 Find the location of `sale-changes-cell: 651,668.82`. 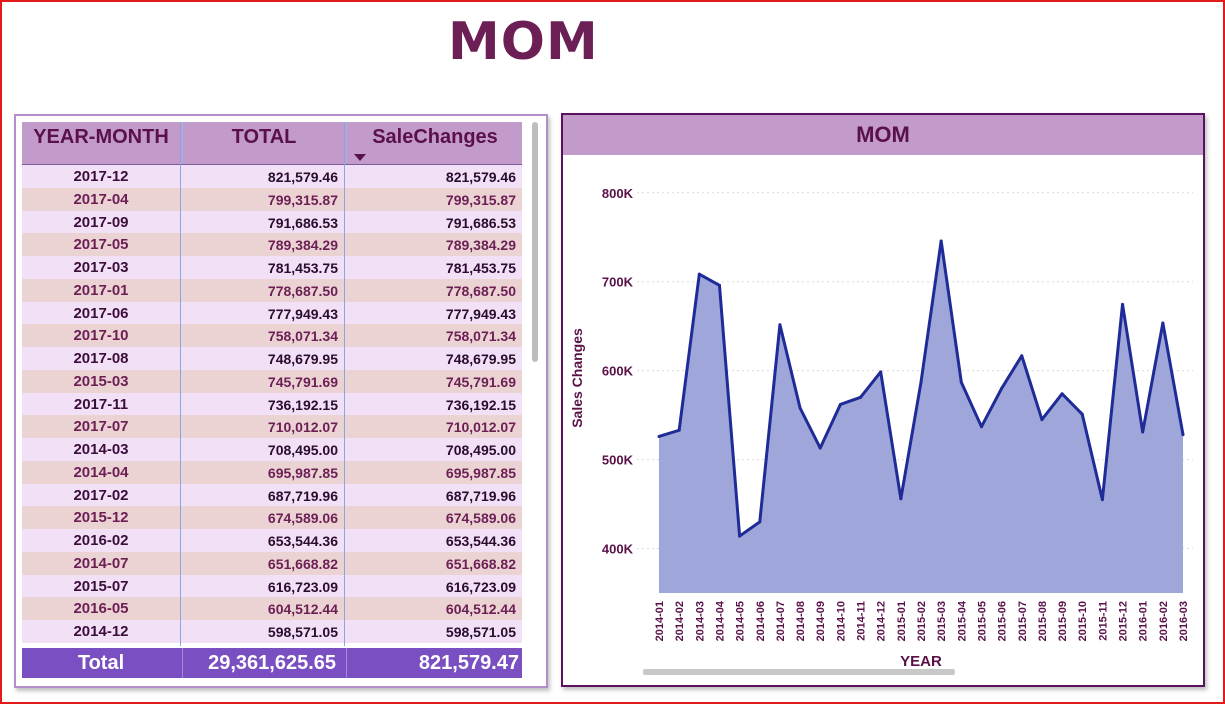

sale-changes-cell: 651,668.82 is located at coordinates (480, 563).